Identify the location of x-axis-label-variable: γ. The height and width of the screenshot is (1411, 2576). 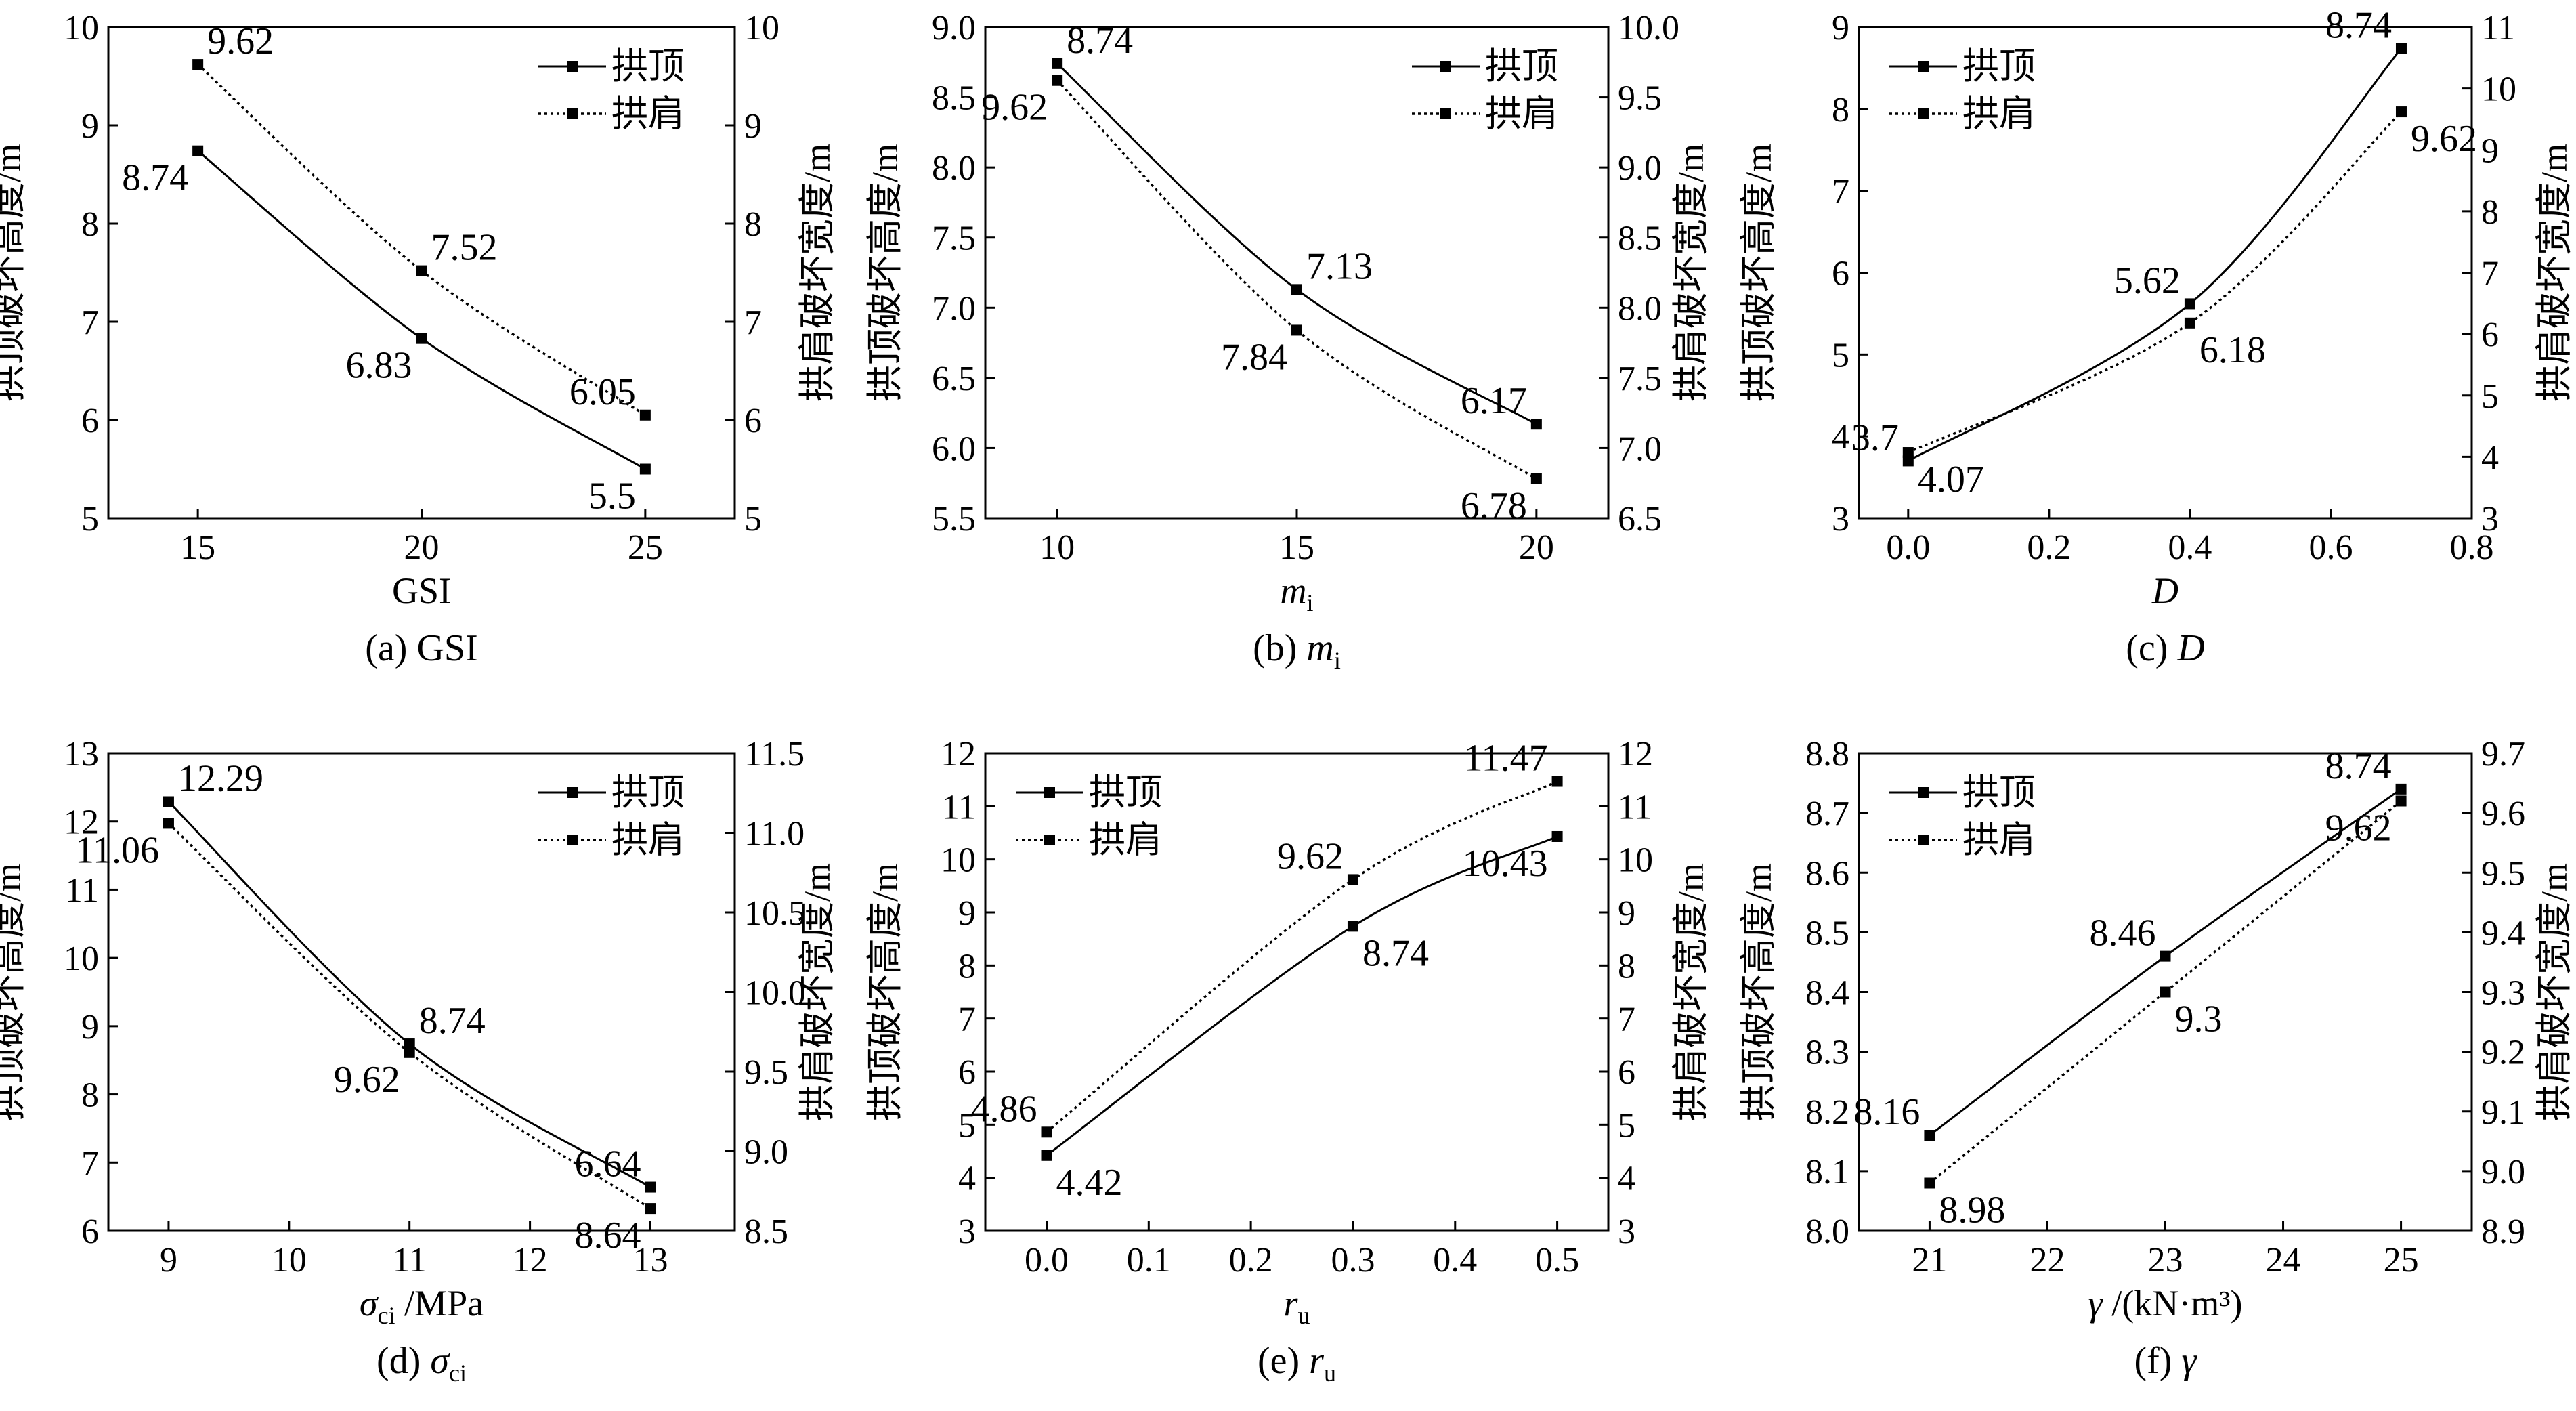
(2096, 1303).